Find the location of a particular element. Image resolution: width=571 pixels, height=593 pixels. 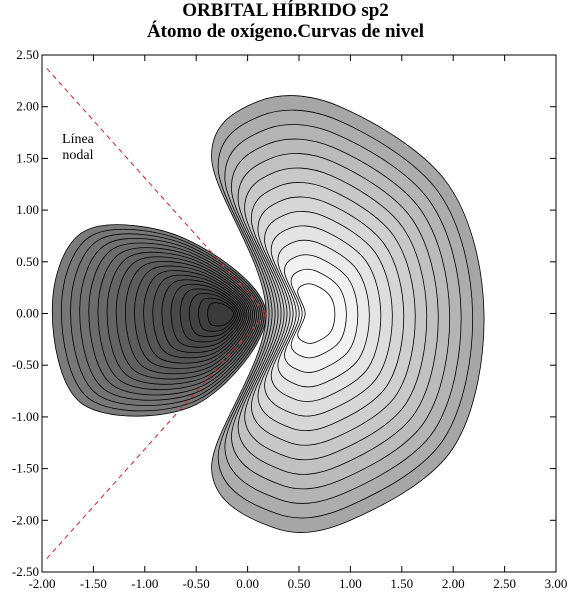

y-tick-label: -2.50 is located at coordinates (25, 571).